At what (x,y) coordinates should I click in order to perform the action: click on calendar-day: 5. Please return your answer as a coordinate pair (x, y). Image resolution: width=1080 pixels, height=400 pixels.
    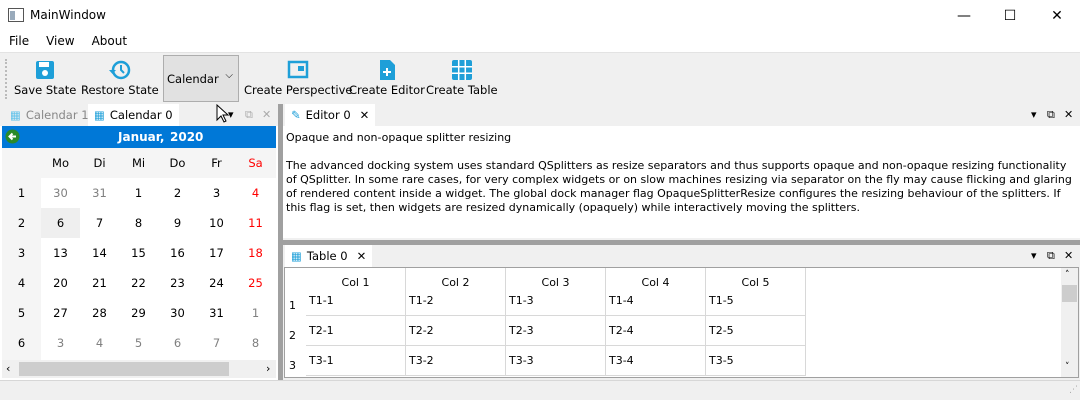
    Looking at the image, I should click on (138, 343).